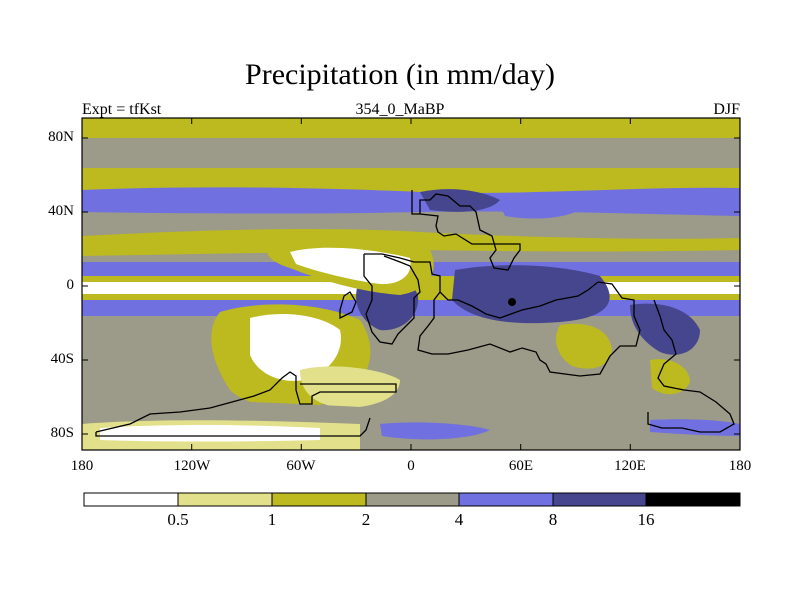  I want to click on lat-label-80s: 80S, so click(62, 433).